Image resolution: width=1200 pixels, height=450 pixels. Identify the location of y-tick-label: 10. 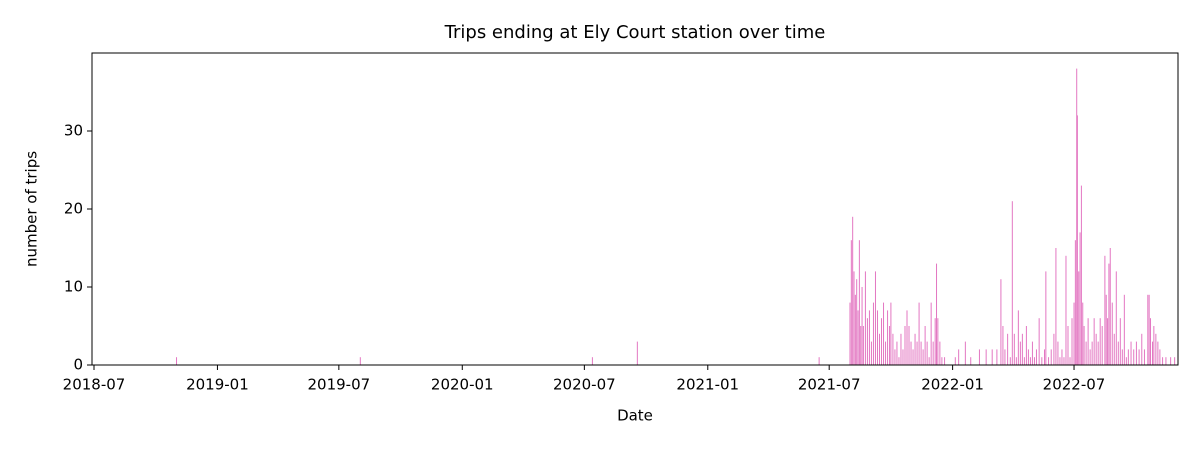
(73, 287).